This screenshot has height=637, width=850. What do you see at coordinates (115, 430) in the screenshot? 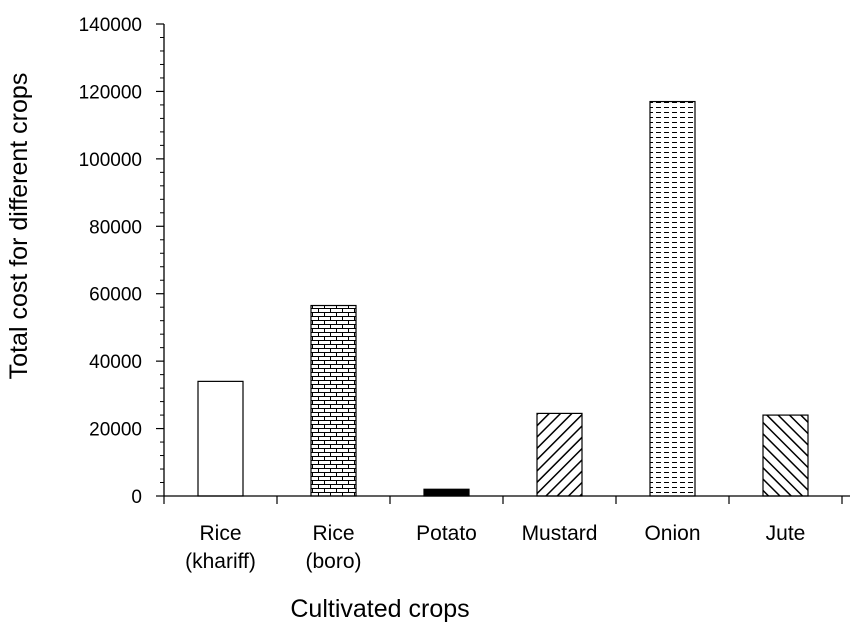
I see `y-tick-label: 20000` at bounding box center [115, 430].